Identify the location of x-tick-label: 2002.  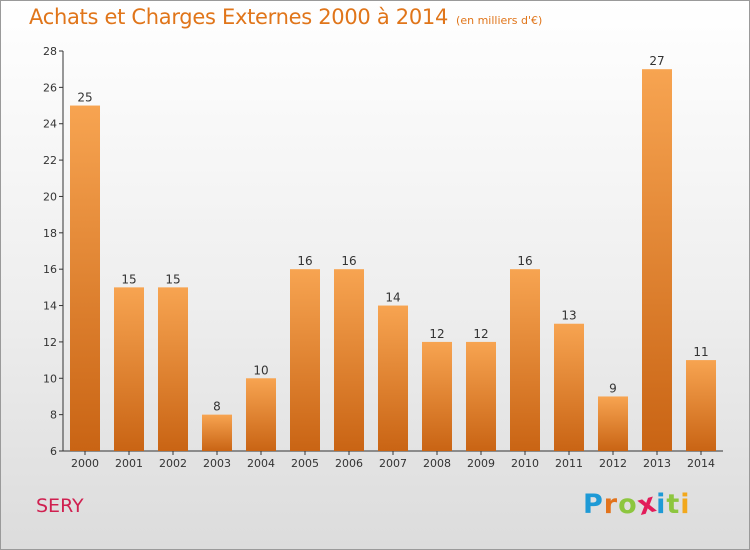
(173, 463).